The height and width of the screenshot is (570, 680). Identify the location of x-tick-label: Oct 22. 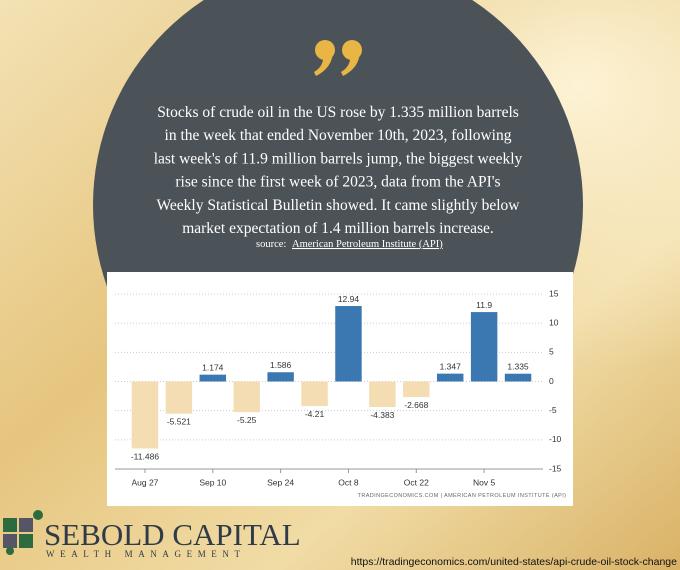
(416, 482).